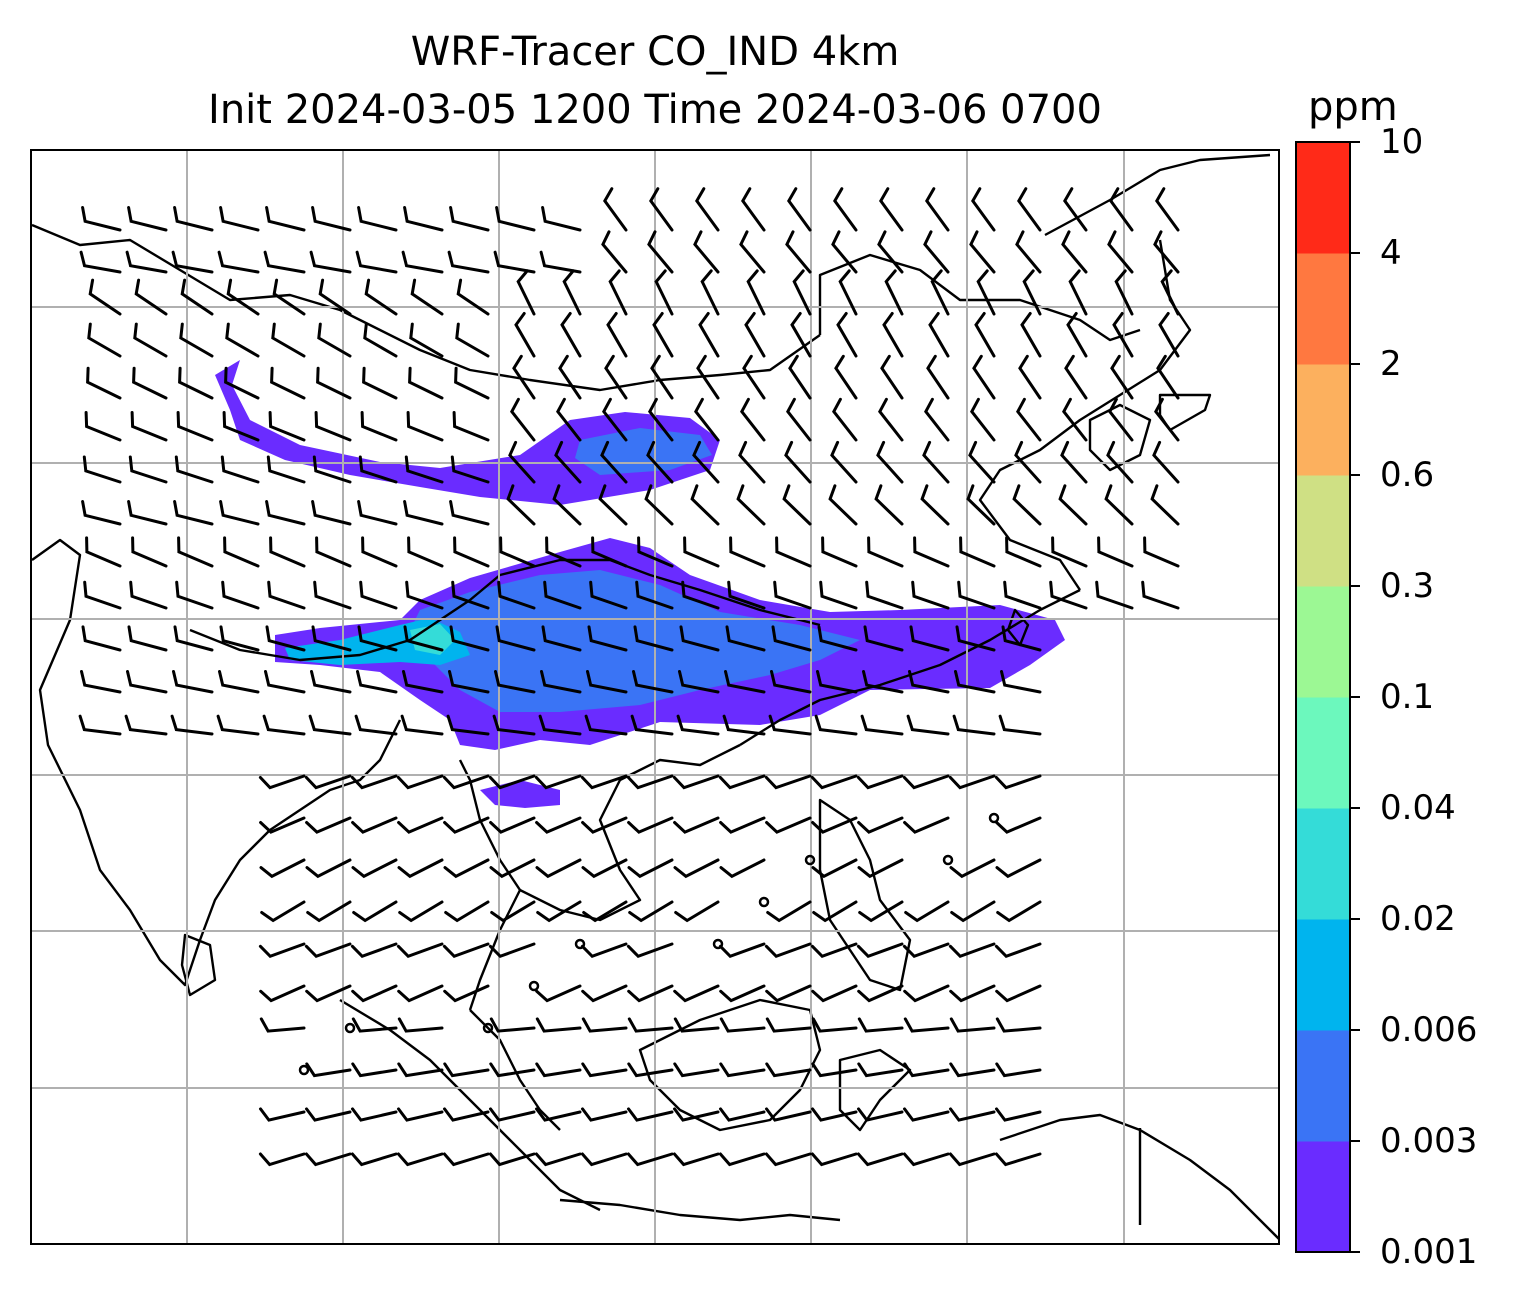  Describe the element at coordinates (1407, 697) in the screenshot. I see `colorbar-tick-label: 0.1` at that location.